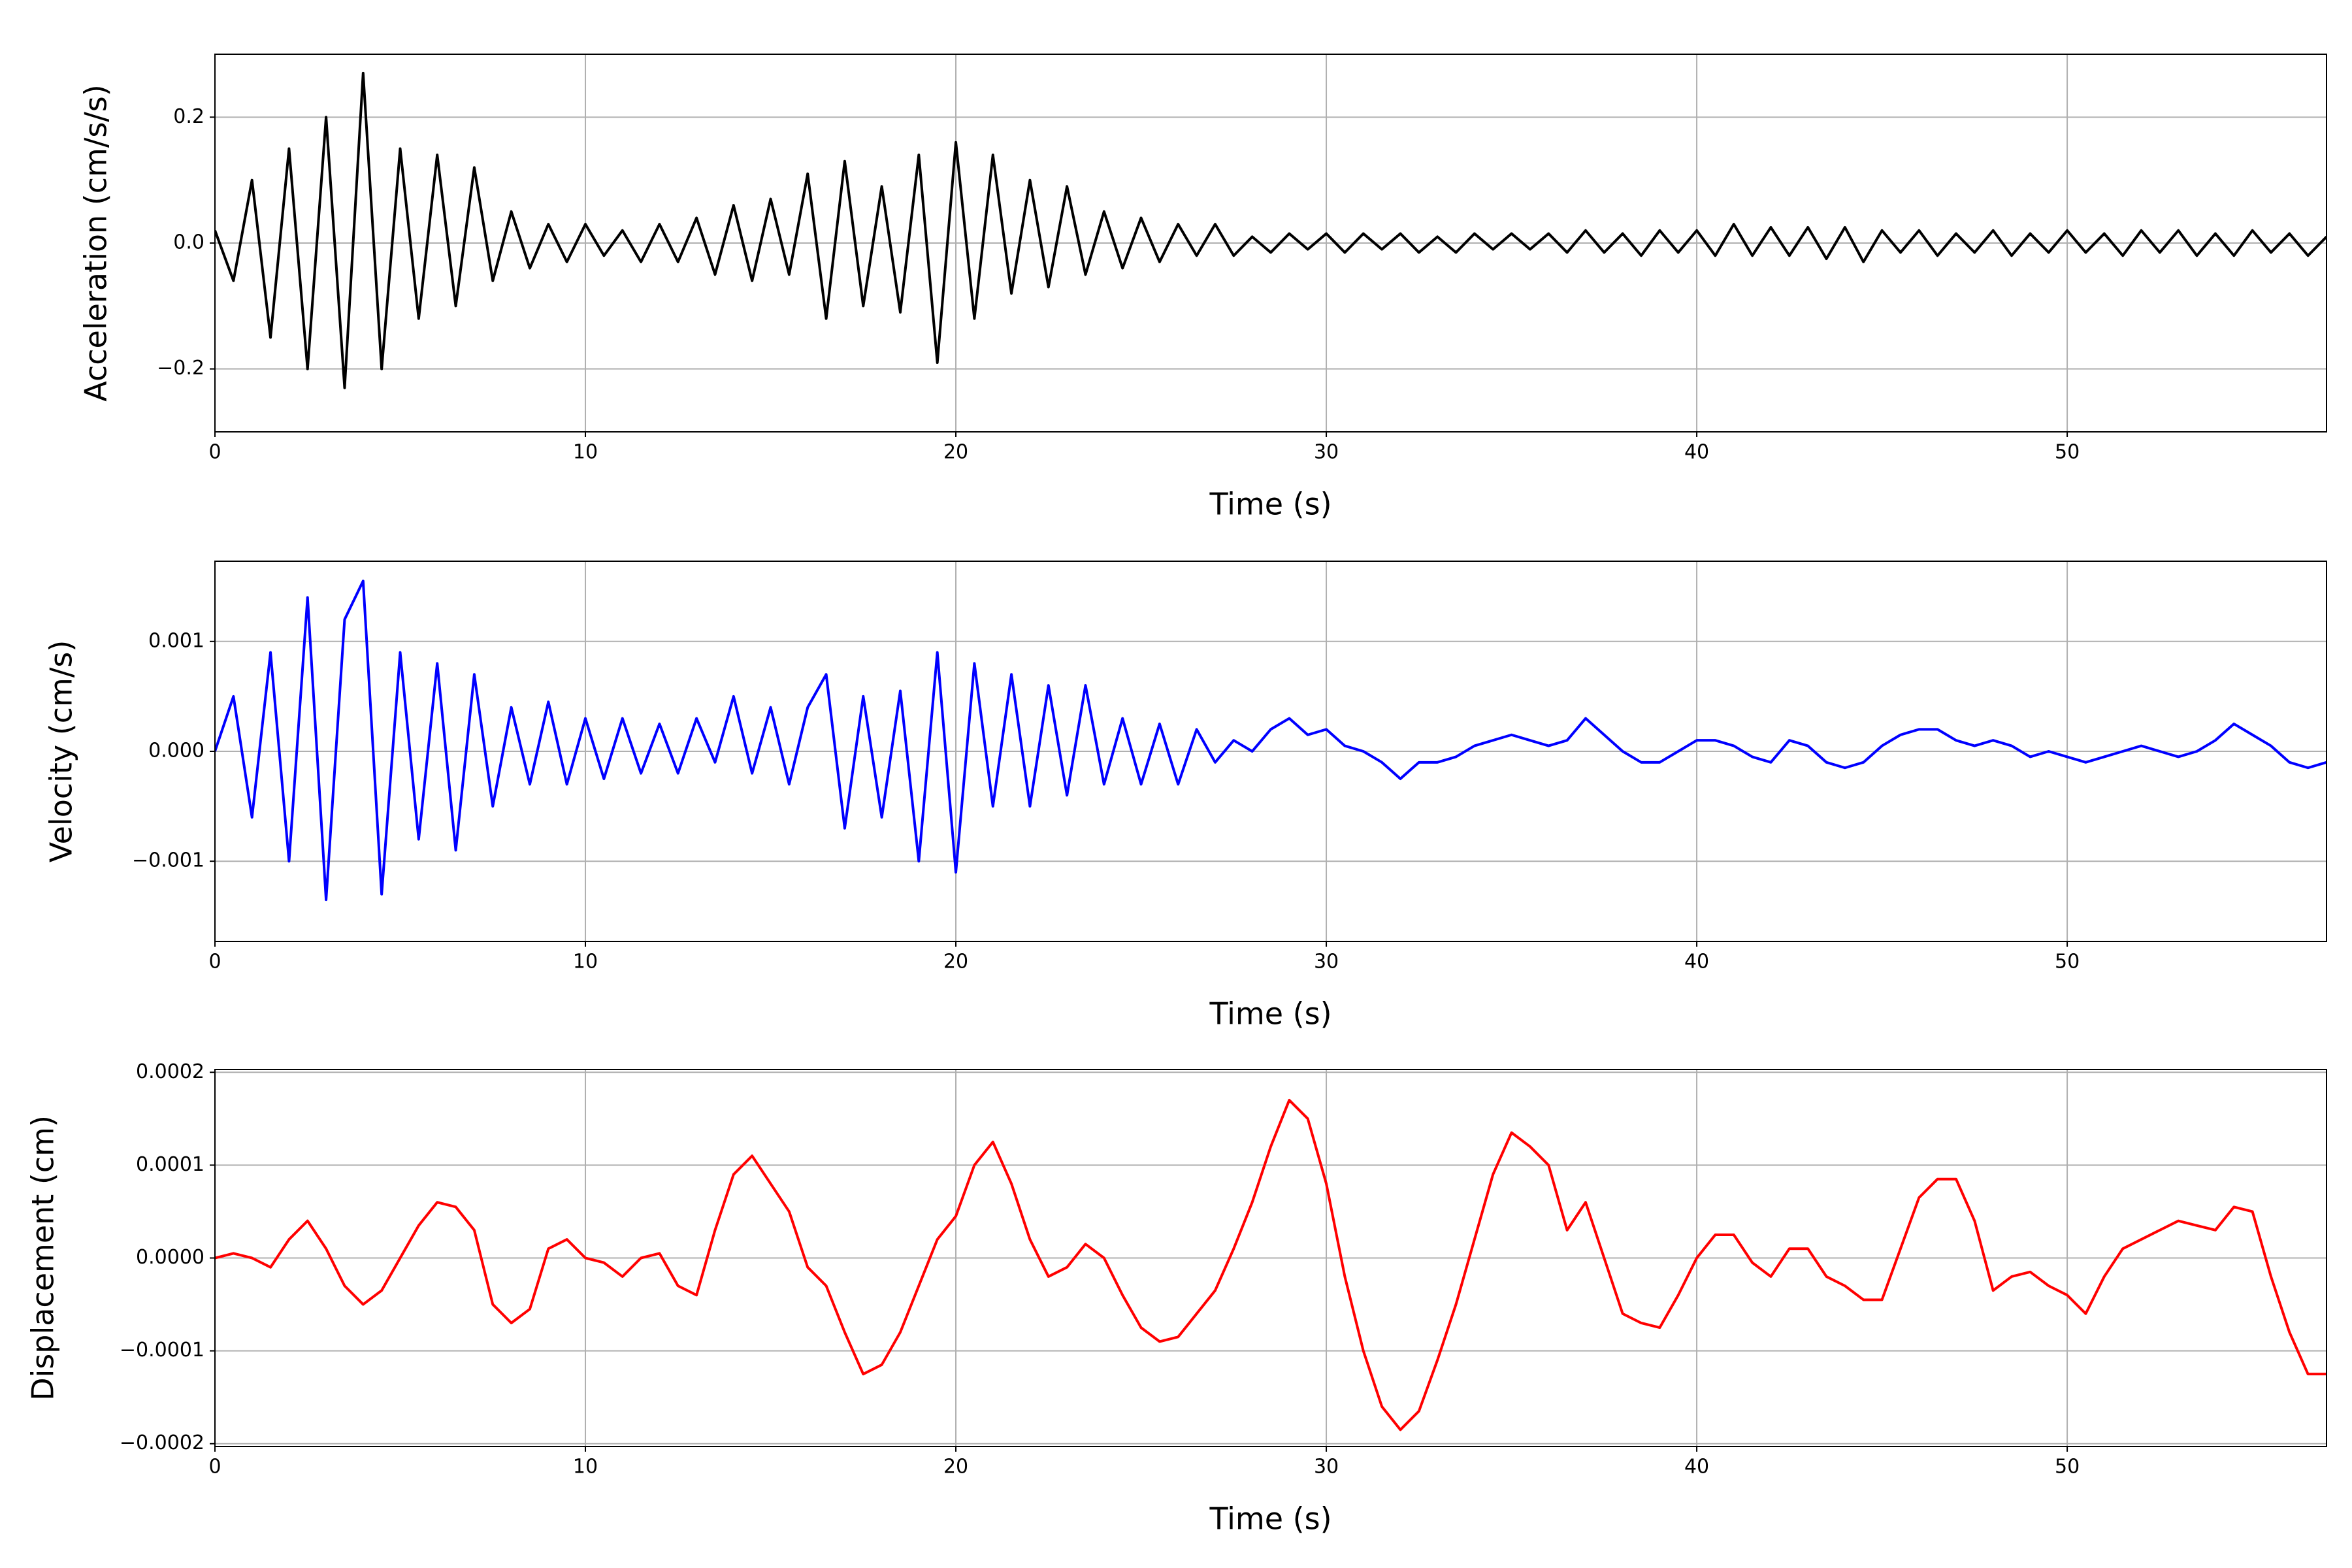 This screenshot has width=2352, height=1568. Describe the element at coordinates (162, 1350) in the screenshot. I see `y-tick-label: −0.0001` at that location.